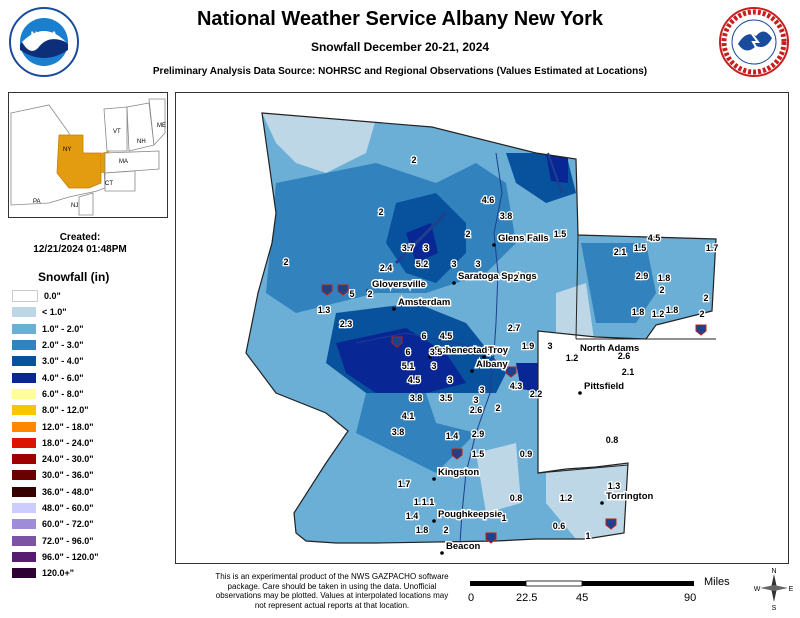 The image size is (800, 618). I want to click on scale-tick-2: 45, so click(582, 598).